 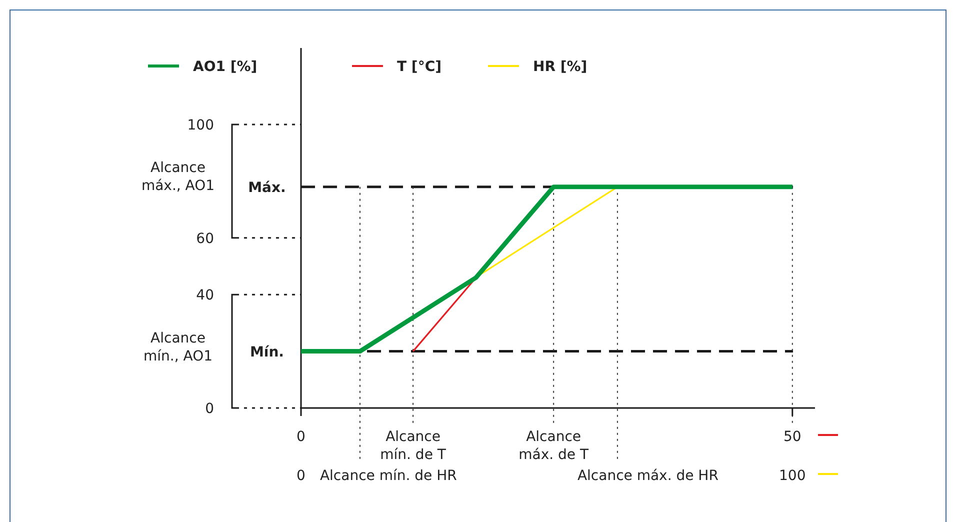 What do you see at coordinates (560, 67) in the screenshot?
I see `legend-label: HR [%]` at bounding box center [560, 67].